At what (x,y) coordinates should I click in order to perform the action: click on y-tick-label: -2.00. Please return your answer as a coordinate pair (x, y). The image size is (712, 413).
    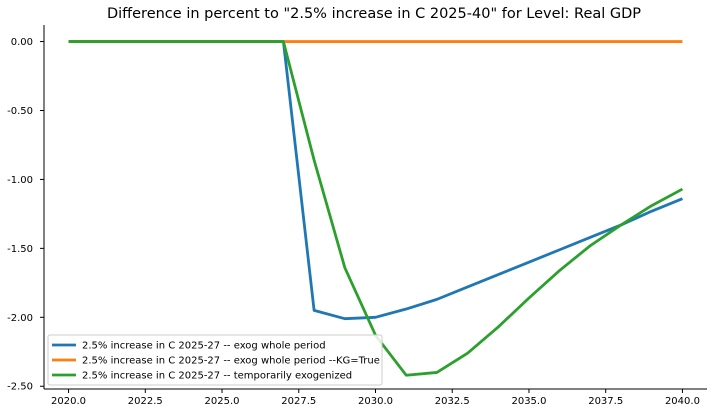
    Looking at the image, I should click on (20, 318).